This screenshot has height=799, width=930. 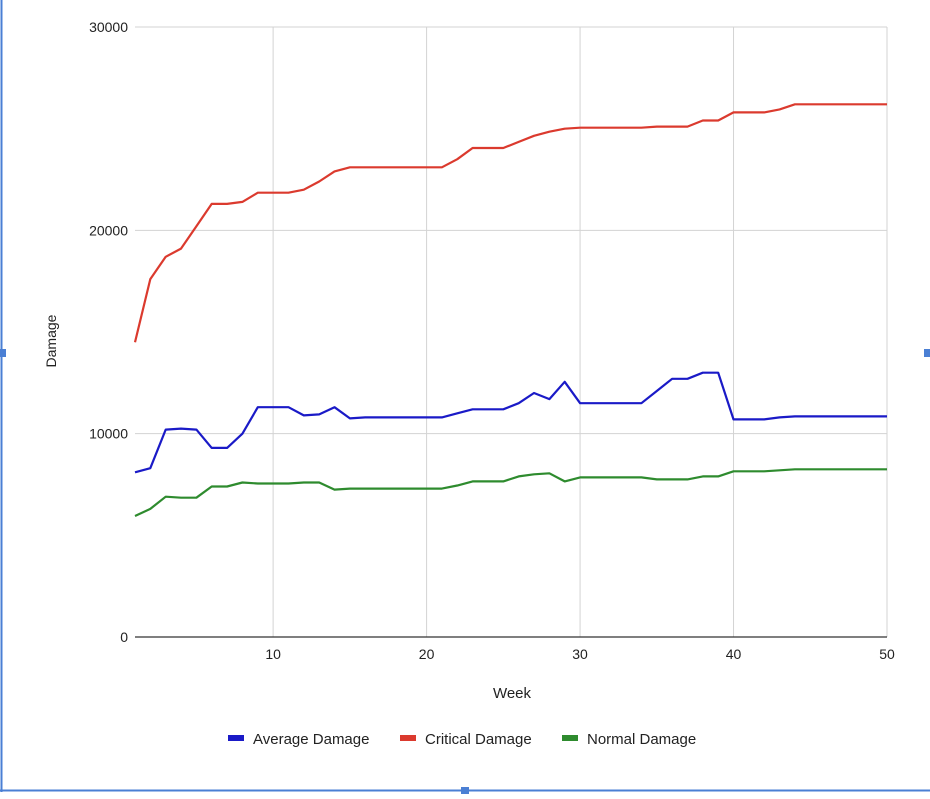 I want to click on x-axis-title: Week, so click(x=512, y=693).